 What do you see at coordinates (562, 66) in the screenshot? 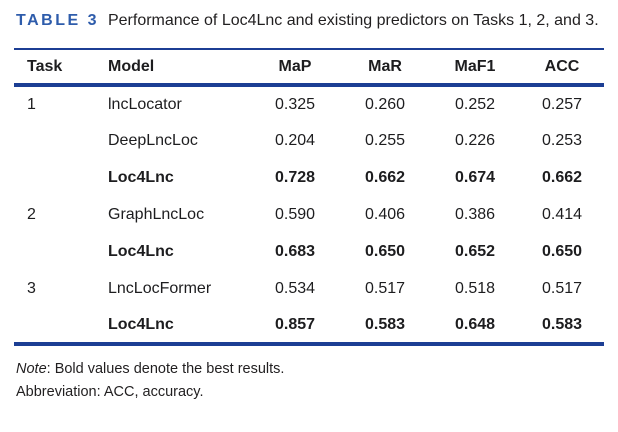
I see `column-header-acc: ACC` at bounding box center [562, 66].